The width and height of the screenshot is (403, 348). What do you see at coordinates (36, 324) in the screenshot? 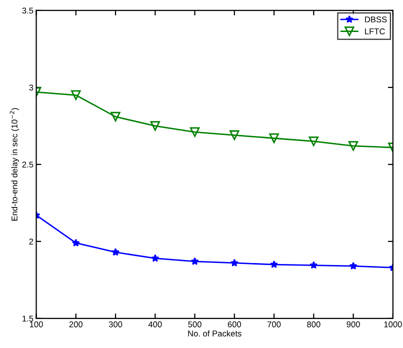
I see `x-tick-label: 100` at bounding box center [36, 324].